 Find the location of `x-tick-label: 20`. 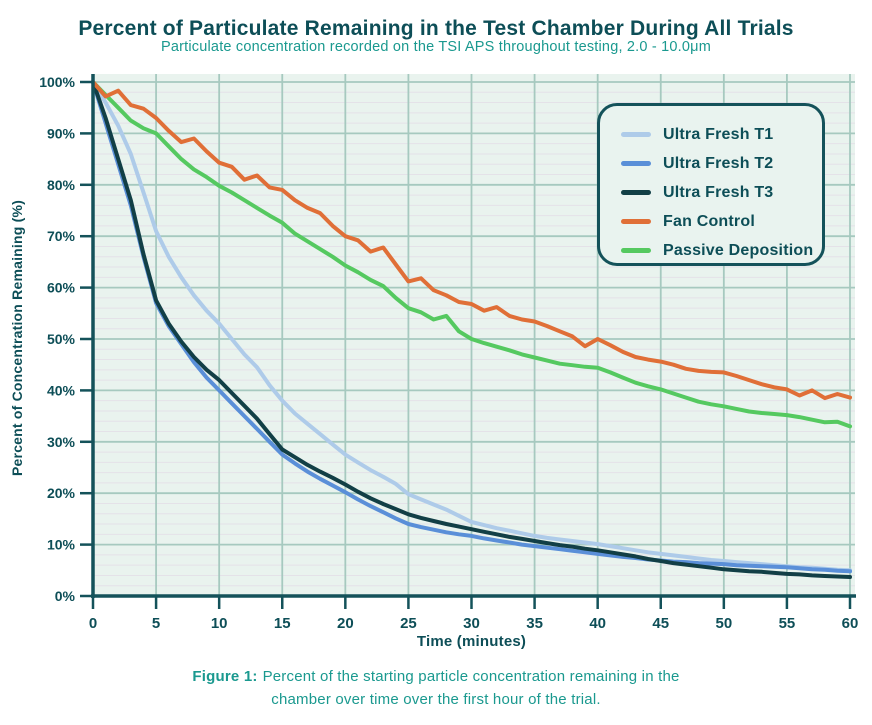

x-tick-label: 20 is located at coordinates (345, 623).